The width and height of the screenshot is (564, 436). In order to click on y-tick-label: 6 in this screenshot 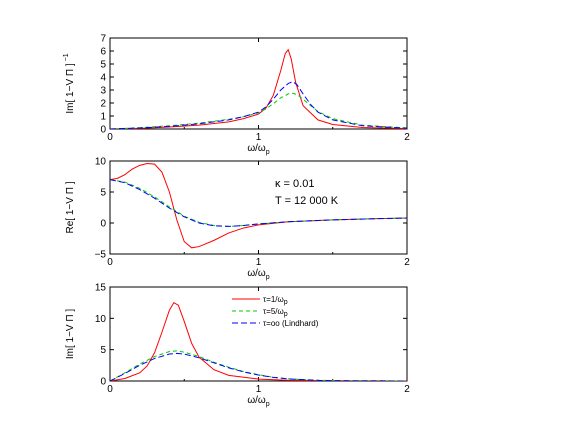, I will do `click(103, 52)`.